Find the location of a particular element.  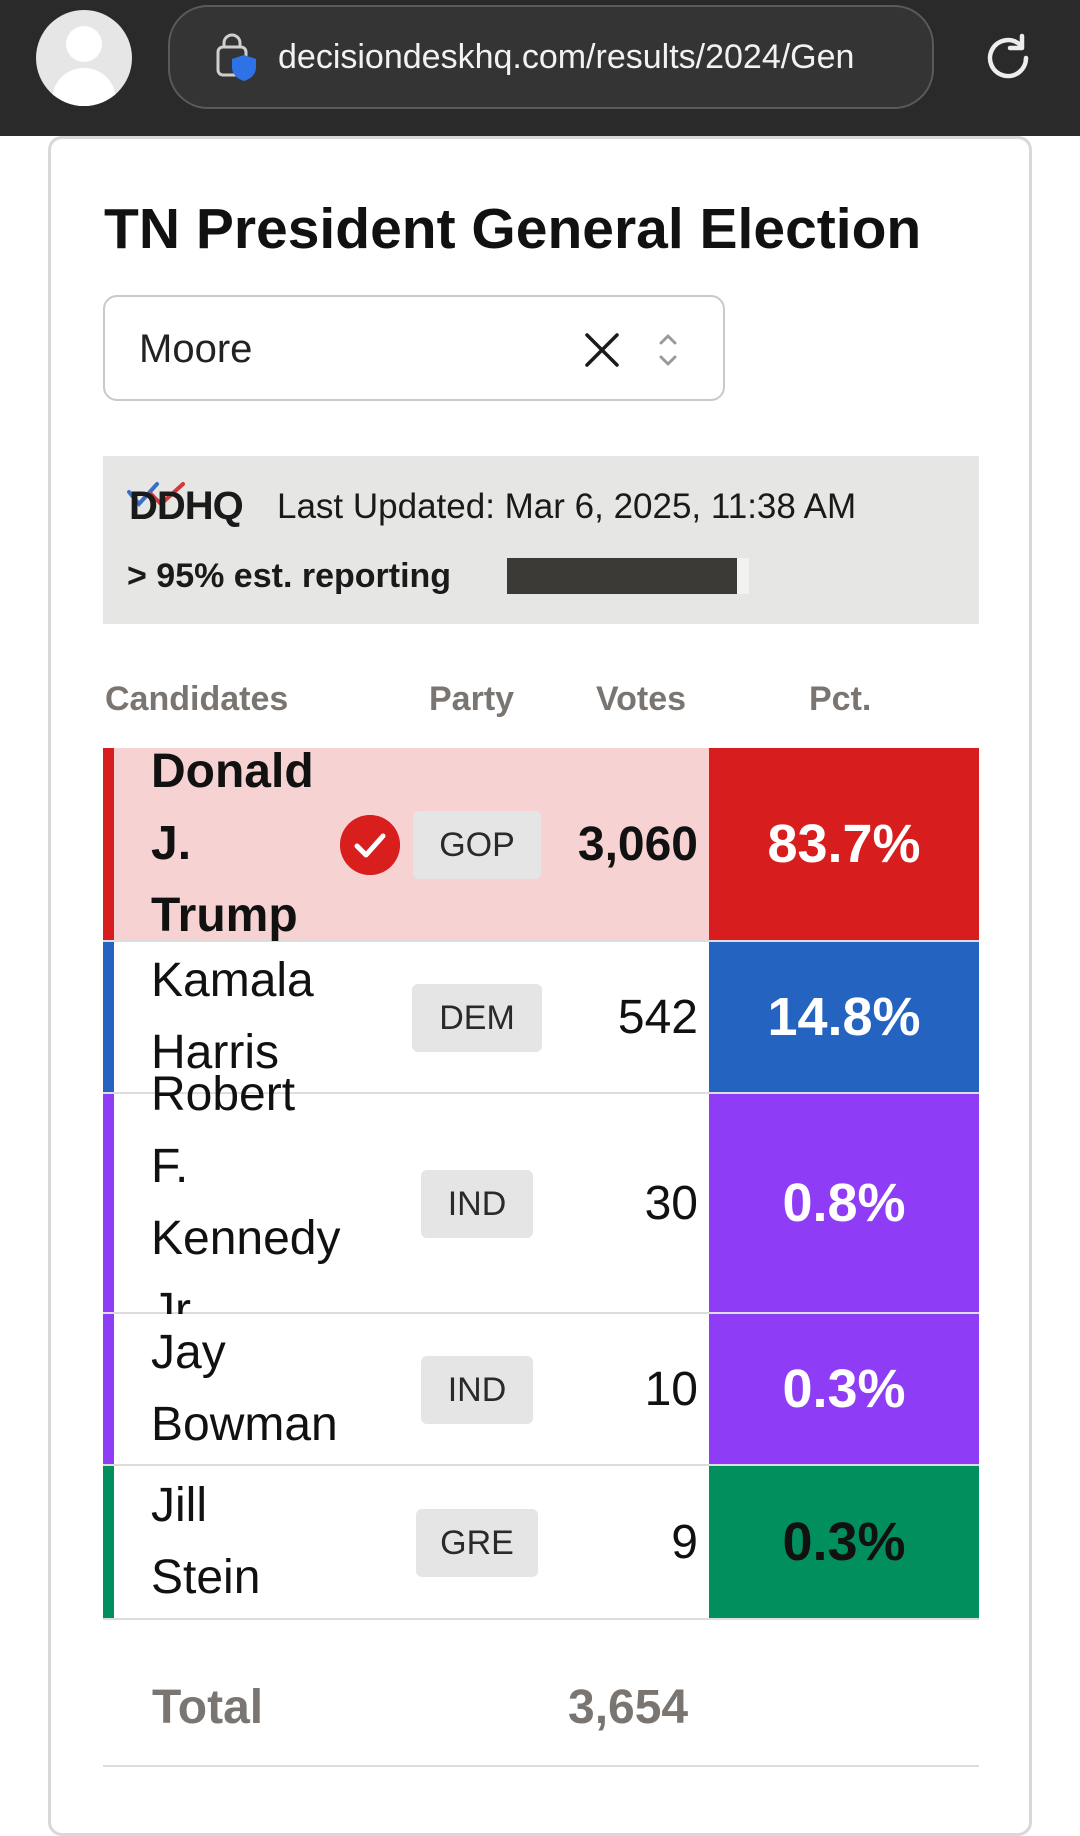

browser-toolbar: decisiondeskhq.com/results/2024/Gen is located at coordinates (540, 68).